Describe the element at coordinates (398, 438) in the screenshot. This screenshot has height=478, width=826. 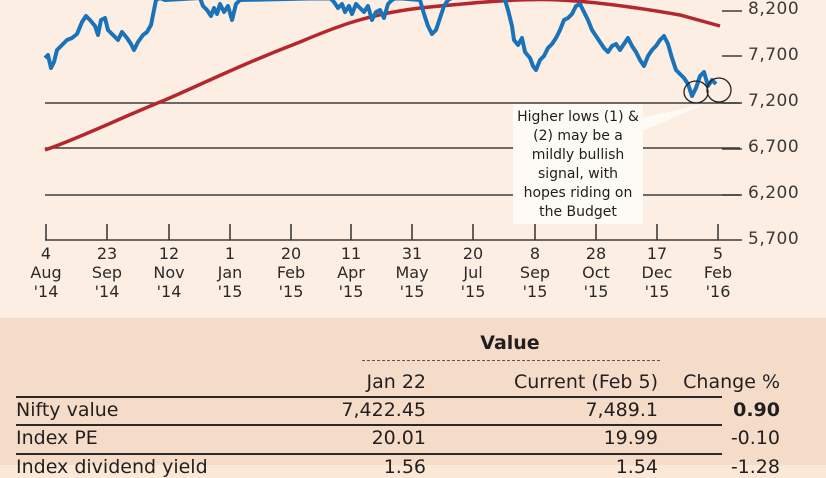
I see `cell-pe-jan22: 20.01` at that location.